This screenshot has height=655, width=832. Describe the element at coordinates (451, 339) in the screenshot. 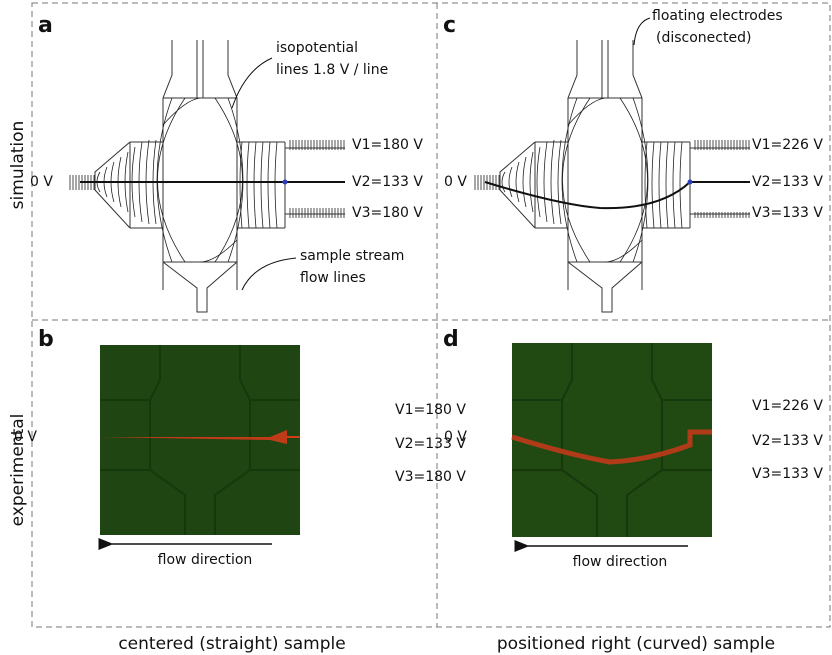

I see `panel-label: d` at that location.